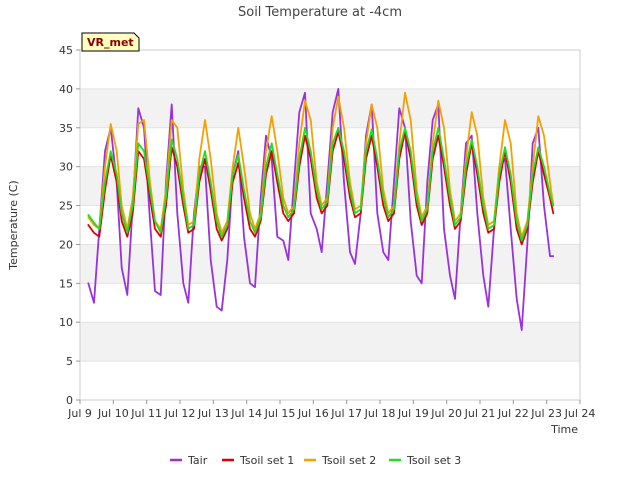 This screenshot has width=640, height=480. Describe the element at coordinates (66, 128) in the screenshot. I see `y-tick-label: 35` at that location.